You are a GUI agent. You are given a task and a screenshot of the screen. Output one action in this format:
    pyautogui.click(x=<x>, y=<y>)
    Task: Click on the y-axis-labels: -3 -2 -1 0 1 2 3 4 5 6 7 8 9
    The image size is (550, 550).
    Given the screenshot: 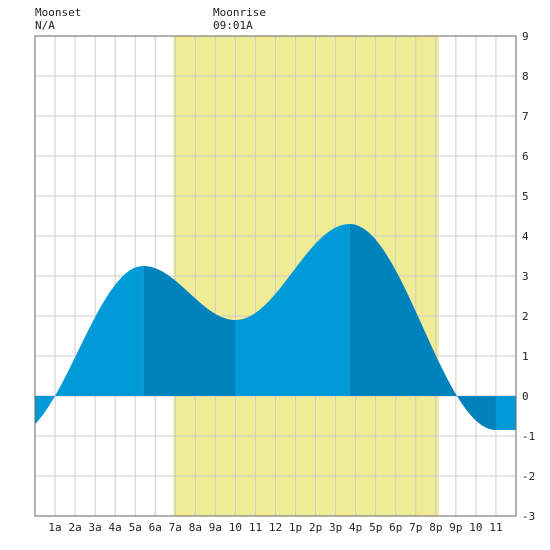 What is the action you would take?
    pyautogui.click(x=528, y=276)
    